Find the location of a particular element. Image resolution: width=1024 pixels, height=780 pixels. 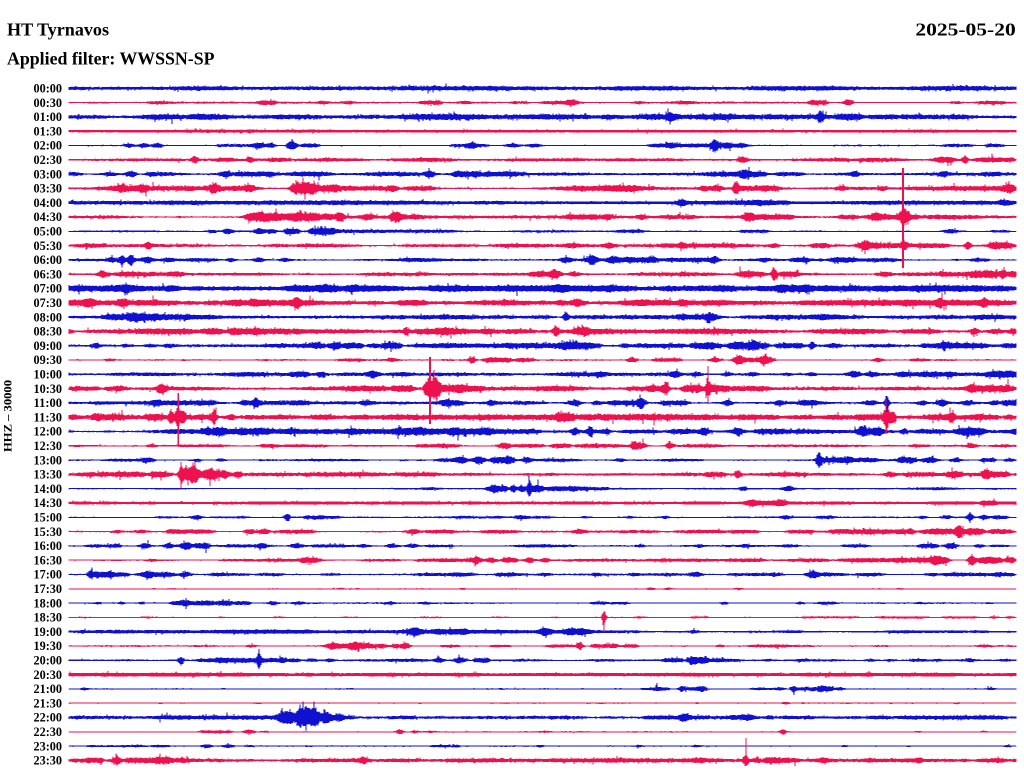

svg-text: 08:30 is located at coordinates (48, 332).